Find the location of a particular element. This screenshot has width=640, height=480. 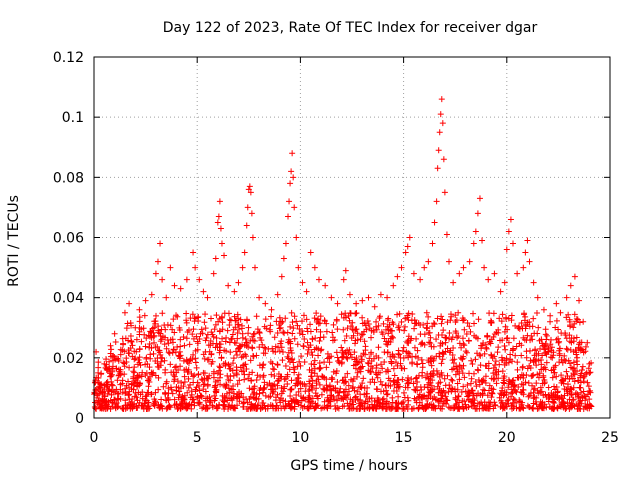

y-axis-label: ROTI / TECUs is located at coordinates (14, 241).